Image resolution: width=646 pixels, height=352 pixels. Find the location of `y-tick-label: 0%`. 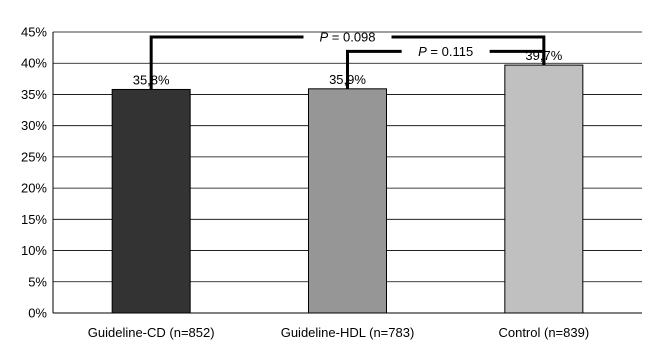

y-tick-label: 0% is located at coordinates (37, 313).